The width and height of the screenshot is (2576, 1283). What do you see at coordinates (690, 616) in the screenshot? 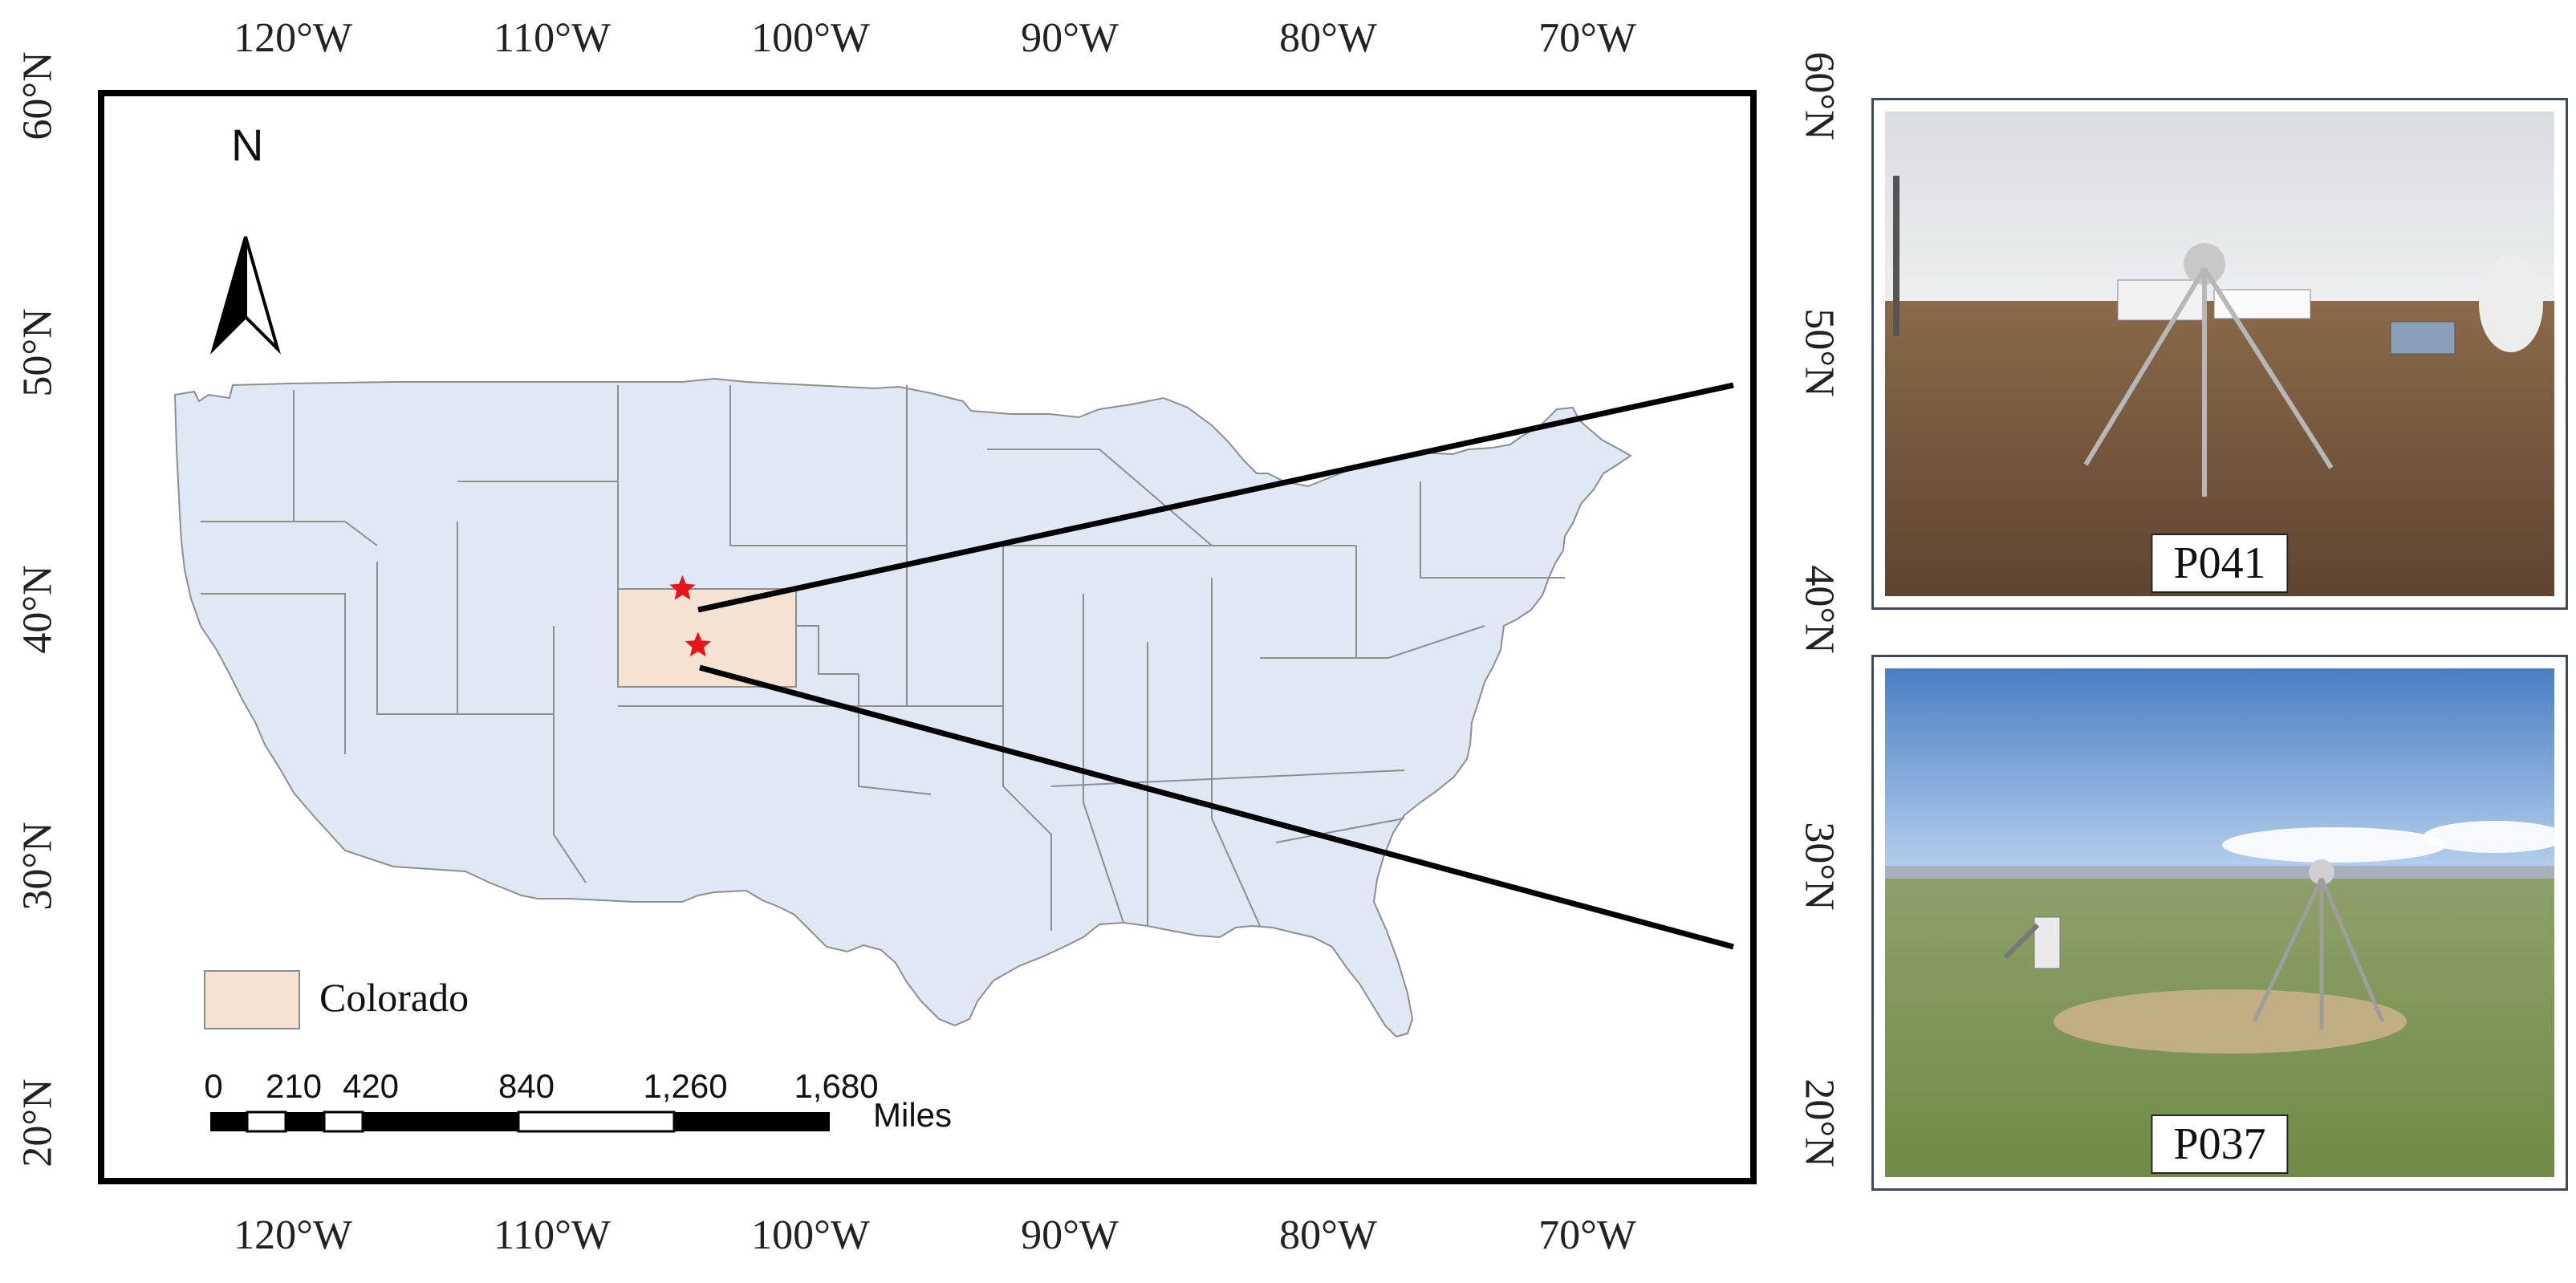
I see `station-stars` at bounding box center [690, 616].